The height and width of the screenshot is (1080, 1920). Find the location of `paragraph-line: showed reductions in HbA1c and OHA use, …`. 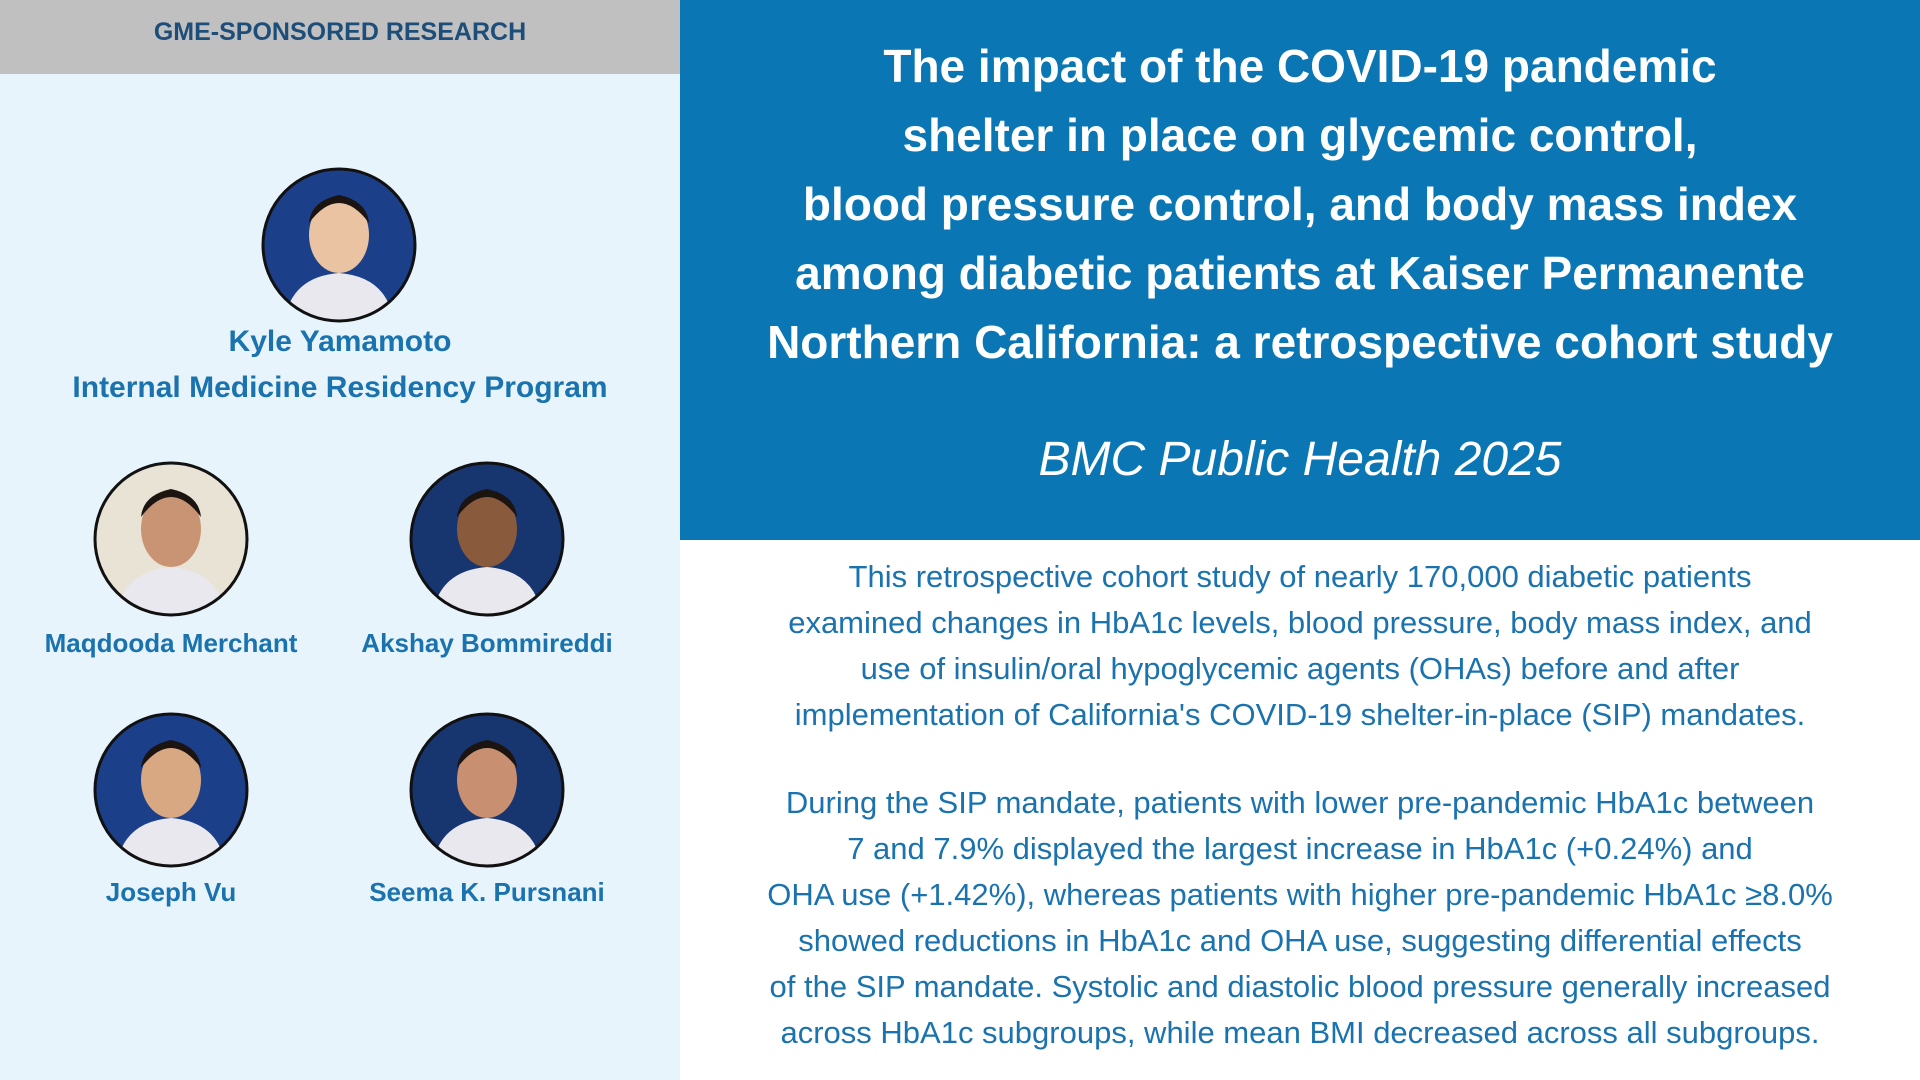

paragraph-line: showed reductions in HbA1c and OHA use, … is located at coordinates (1300, 940).